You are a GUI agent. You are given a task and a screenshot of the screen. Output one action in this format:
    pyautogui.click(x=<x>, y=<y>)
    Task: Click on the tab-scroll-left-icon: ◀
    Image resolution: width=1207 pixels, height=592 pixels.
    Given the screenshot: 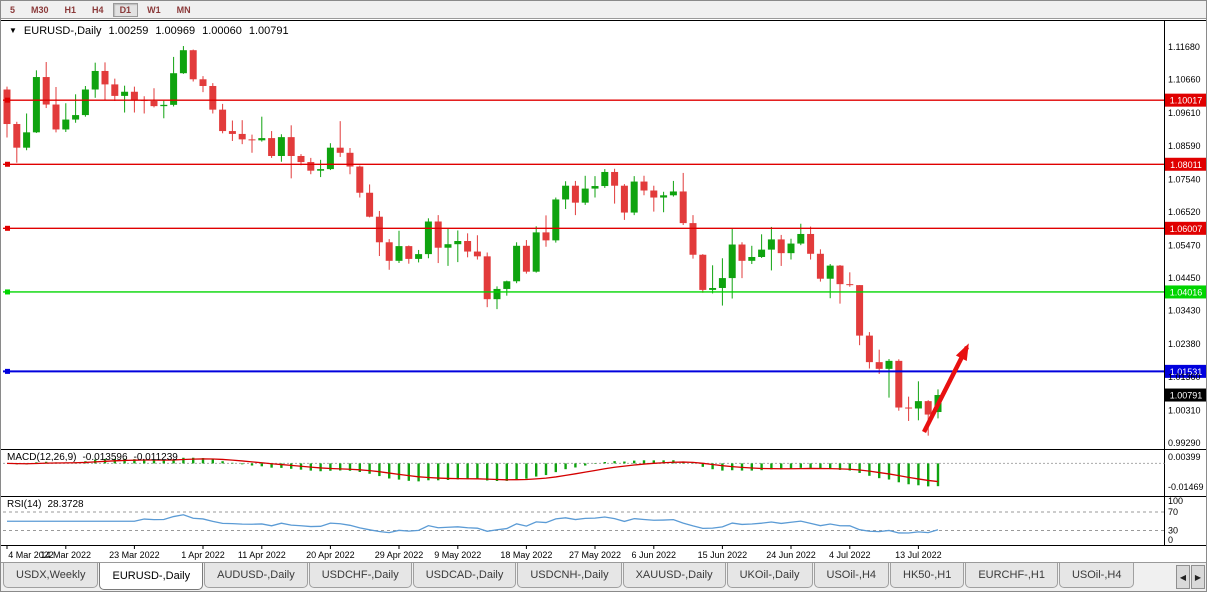 What is the action you would take?
    pyautogui.click(x=1183, y=577)
    